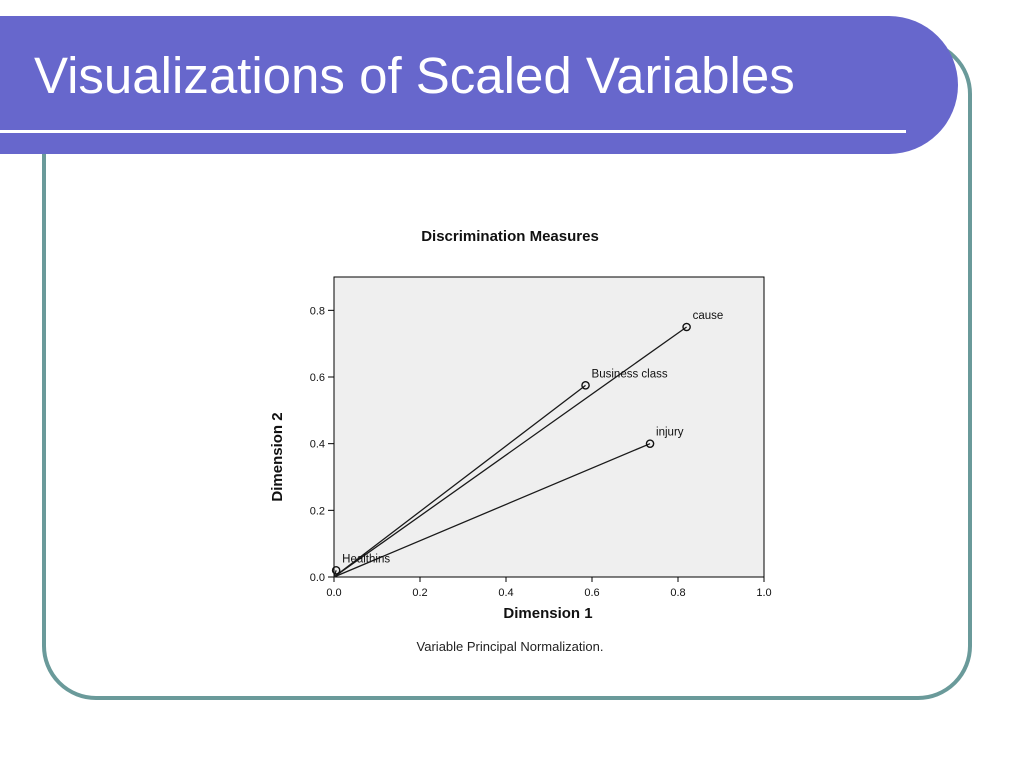 Image resolution: width=1024 pixels, height=768 pixels. I want to click on point-label-healthins: Healthins, so click(366, 559).